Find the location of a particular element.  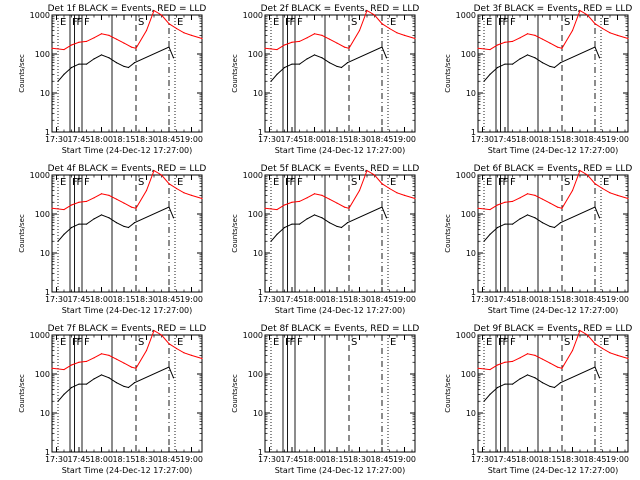

series-line-events is located at coordinates (115, 224).